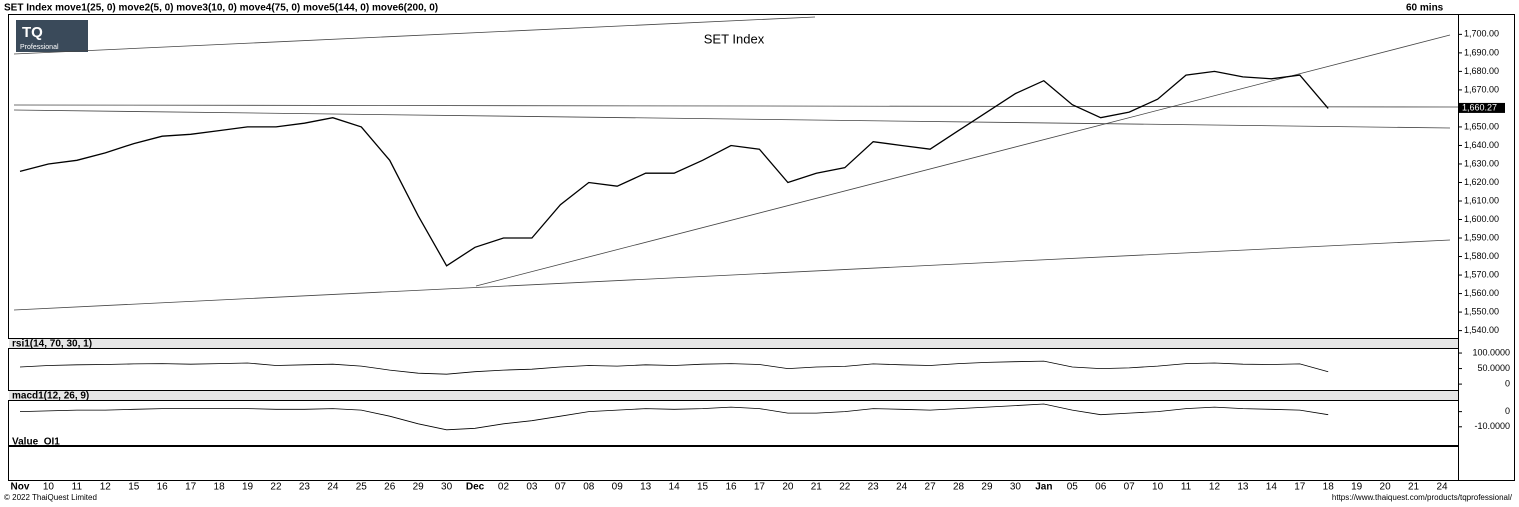 The image size is (1519, 507). What do you see at coordinates (1481, 182) in the screenshot?
I see `y-tick-label: 1,620.00` at bounding box center [1481, 182].